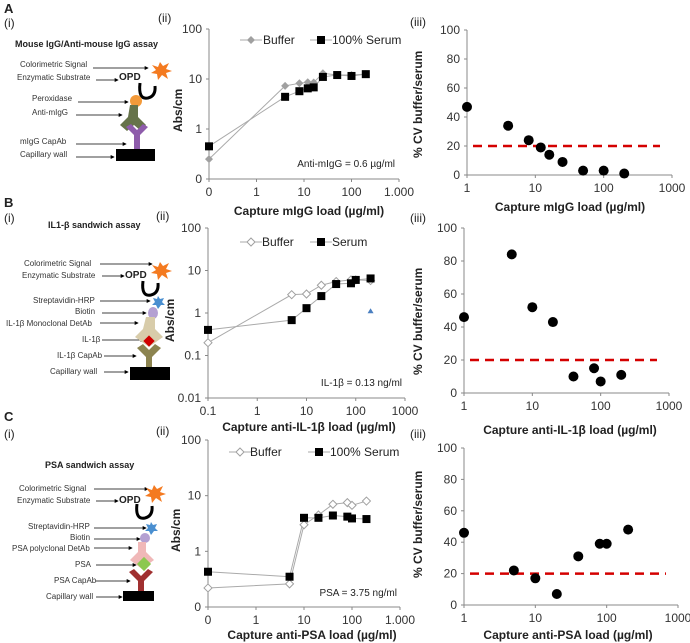  I want to click on x-tick-label: 1.000, so click(400, 620).